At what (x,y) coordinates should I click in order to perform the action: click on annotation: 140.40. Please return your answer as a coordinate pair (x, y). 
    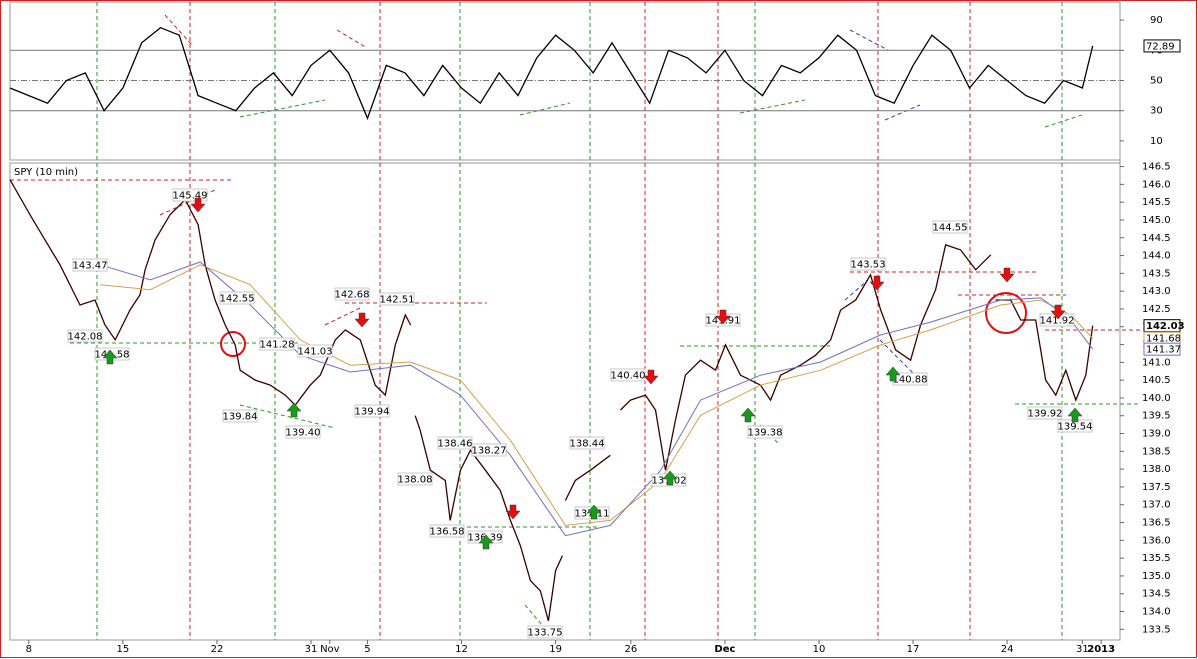
    Looking at the image, I should click on (628, 376).